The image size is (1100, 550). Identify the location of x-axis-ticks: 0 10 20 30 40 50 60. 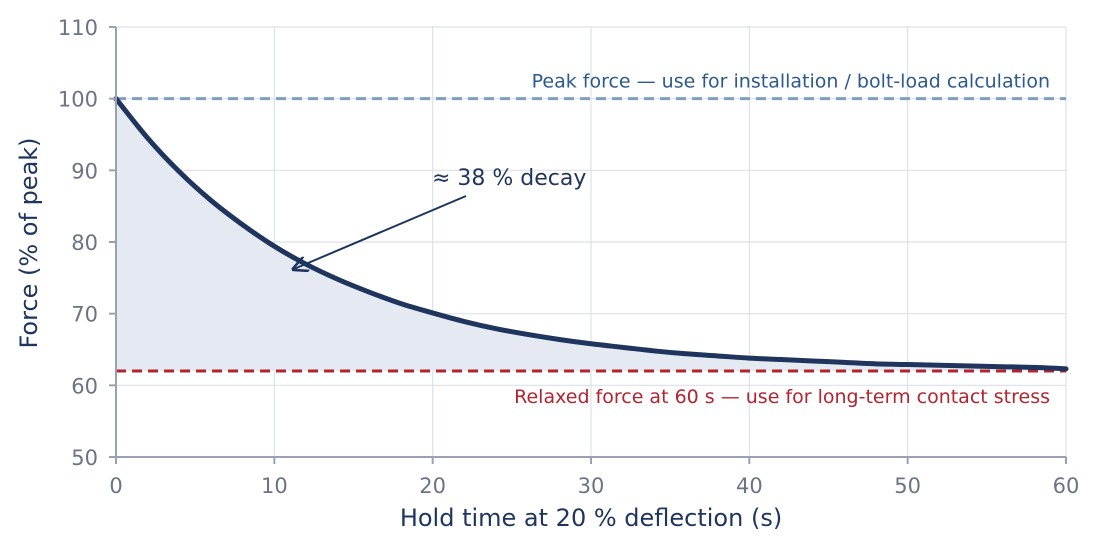
(594, 477).